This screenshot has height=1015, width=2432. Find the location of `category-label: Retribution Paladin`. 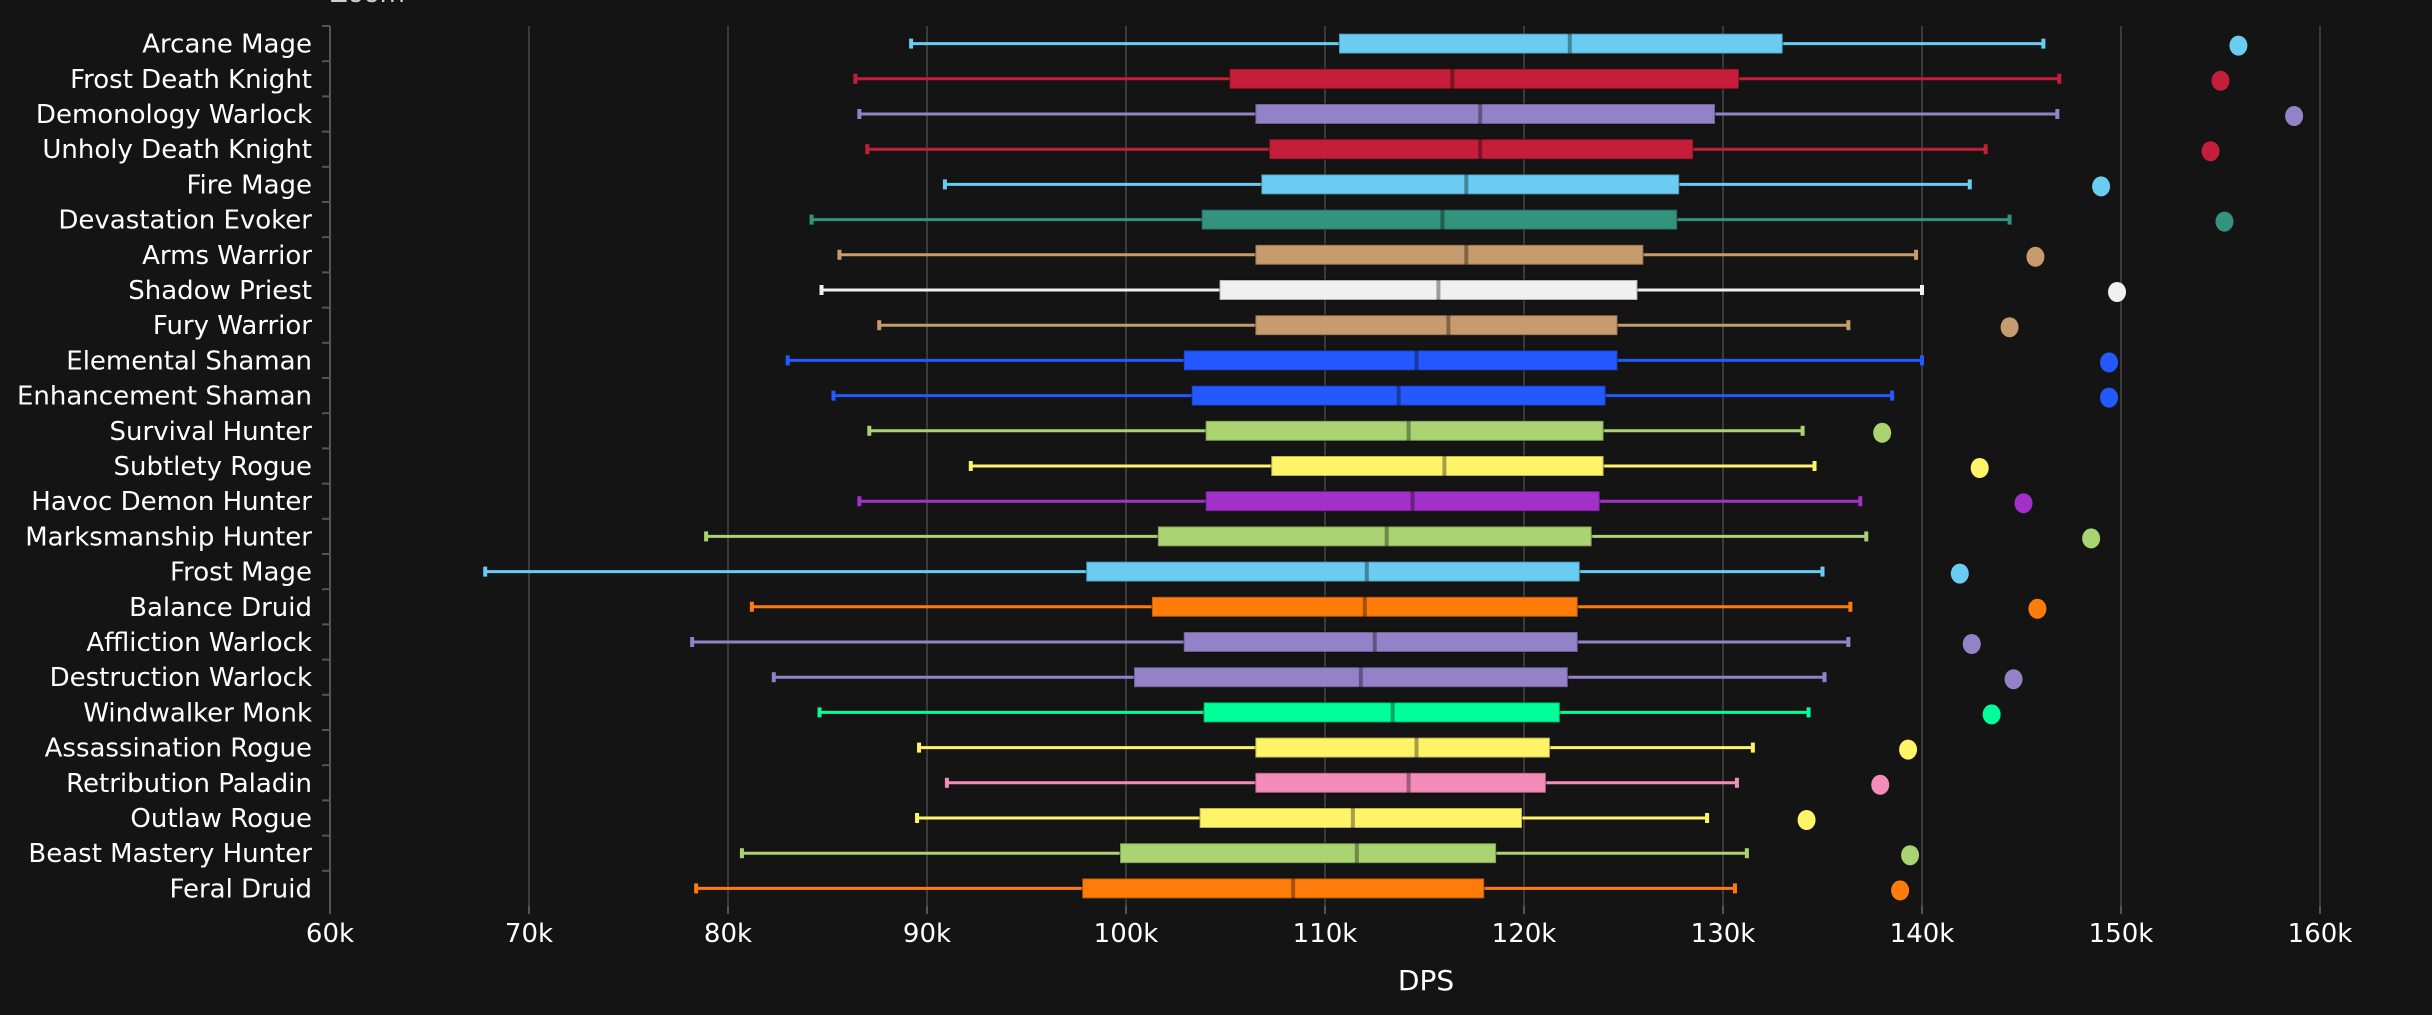

category-label: Retribution Paladin is located at coordinates (189, 784).